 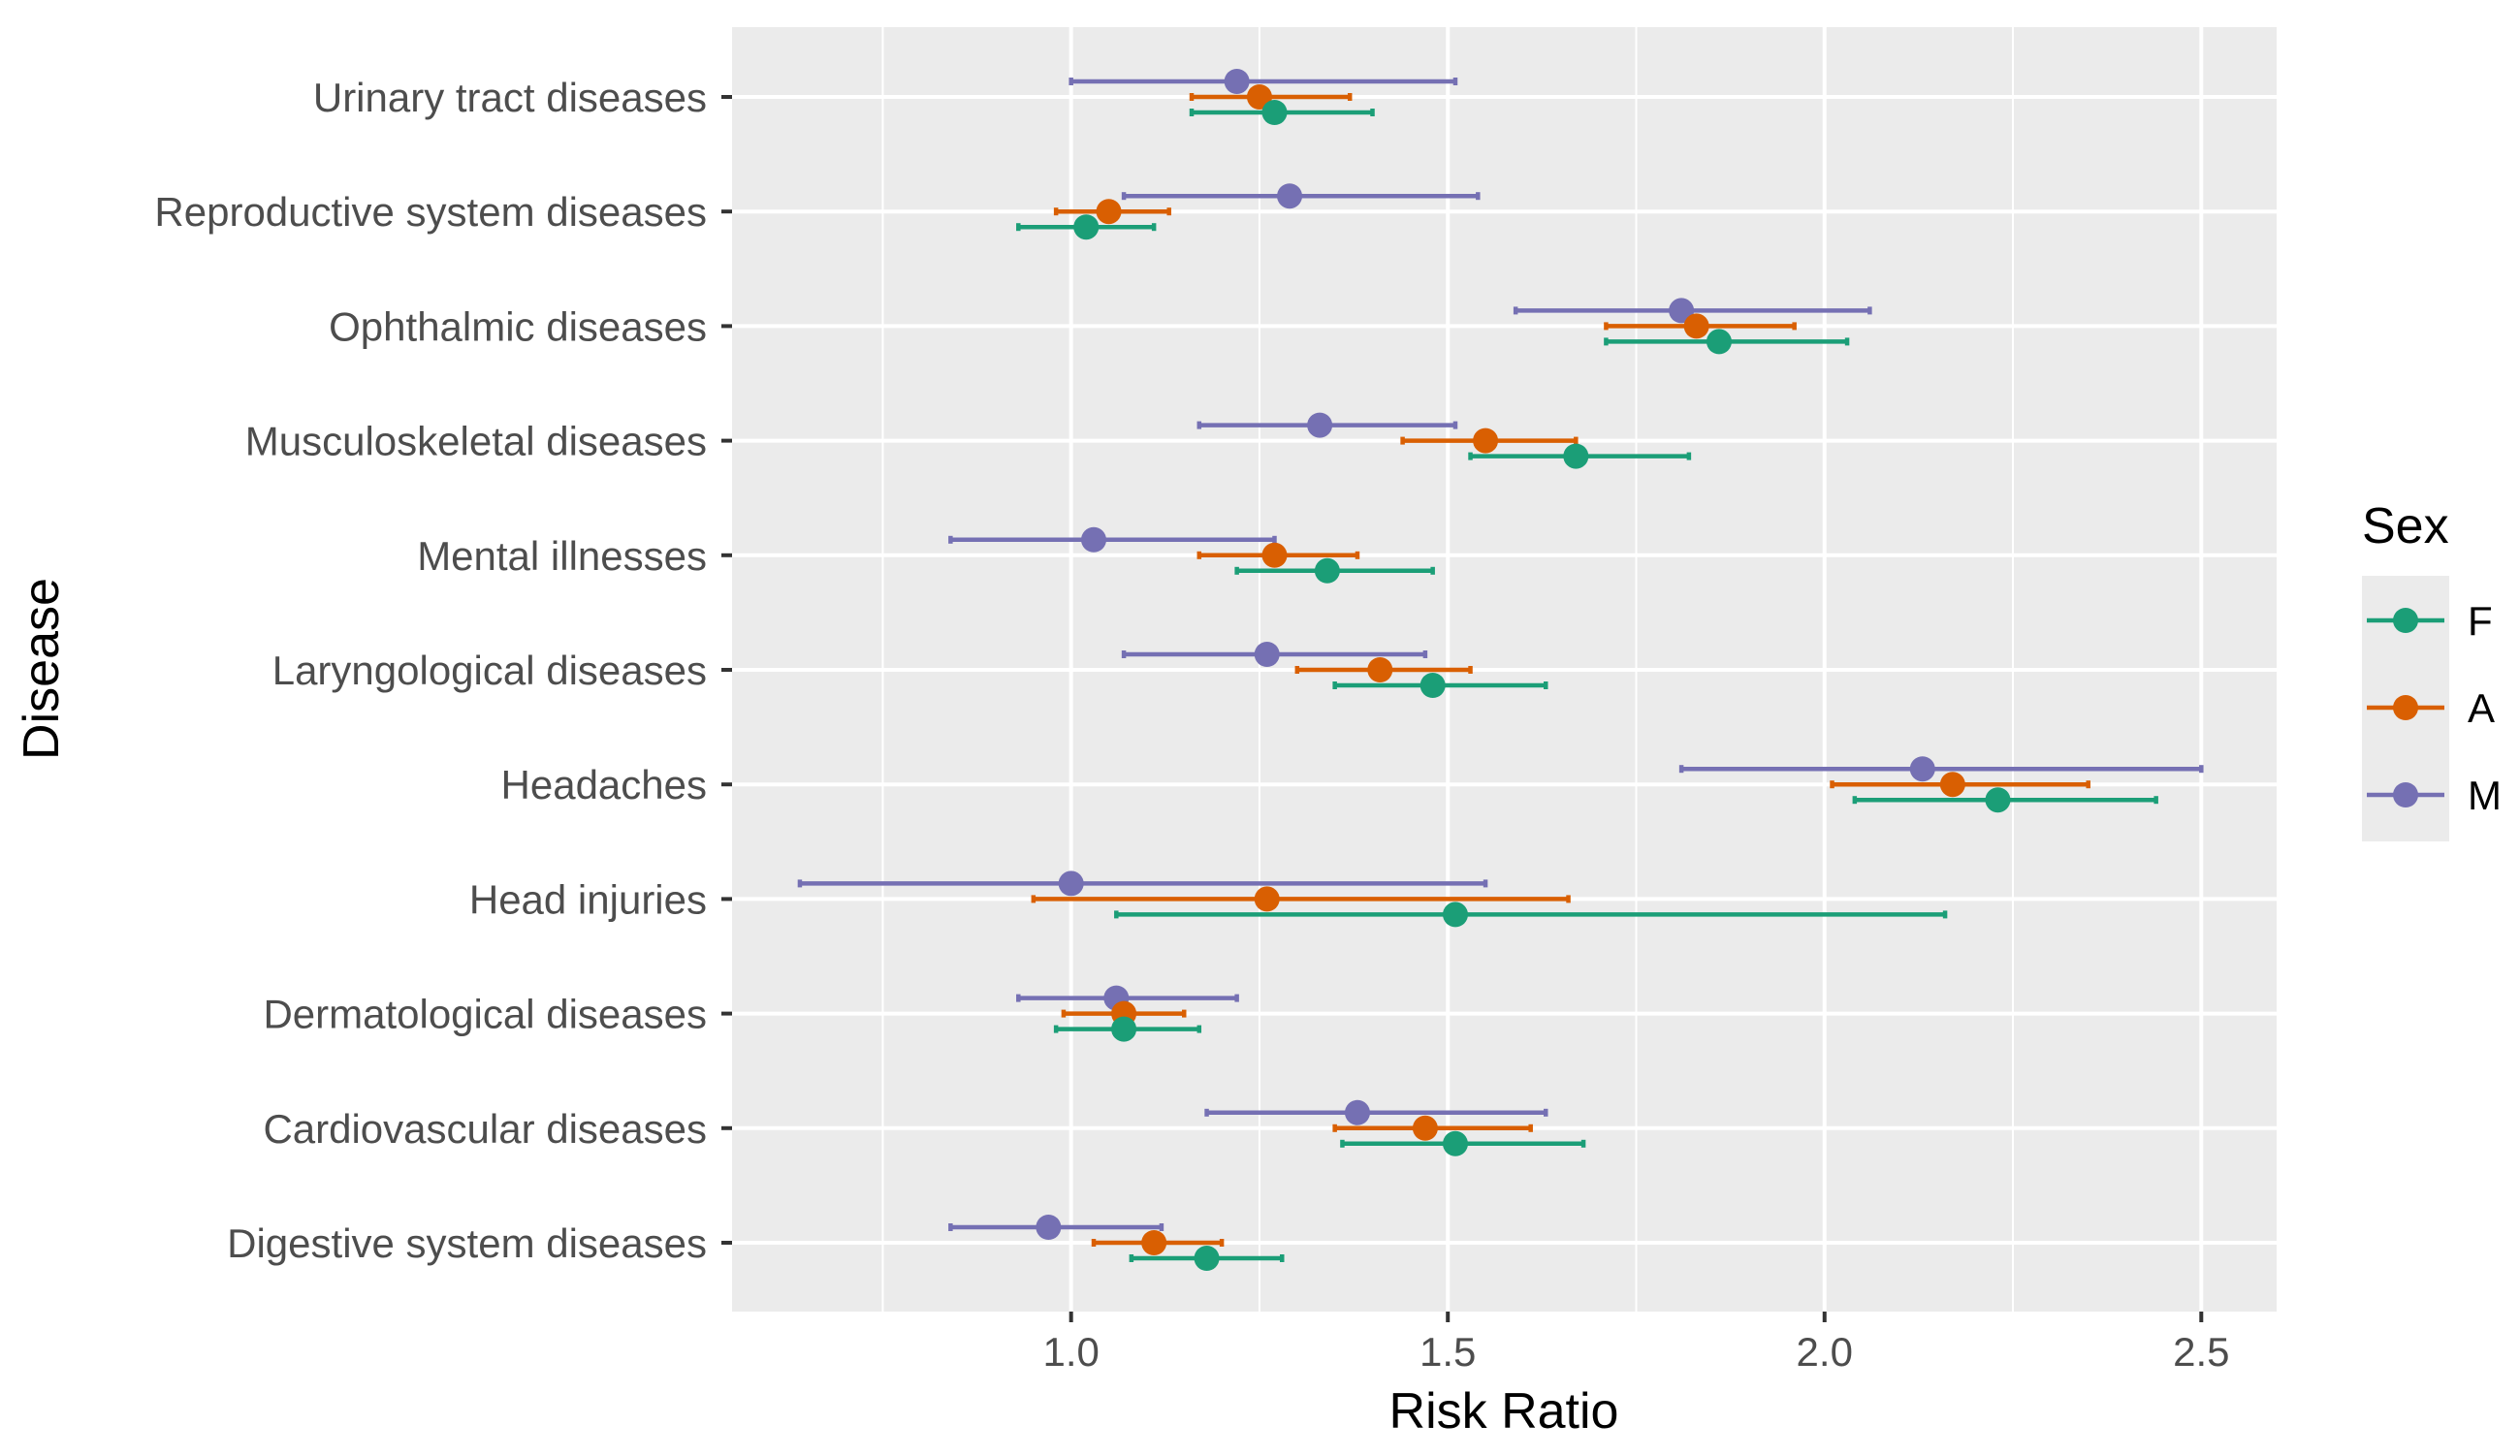 I want to click on y-tick-label: Head injuries, so click(x=588, y=899).